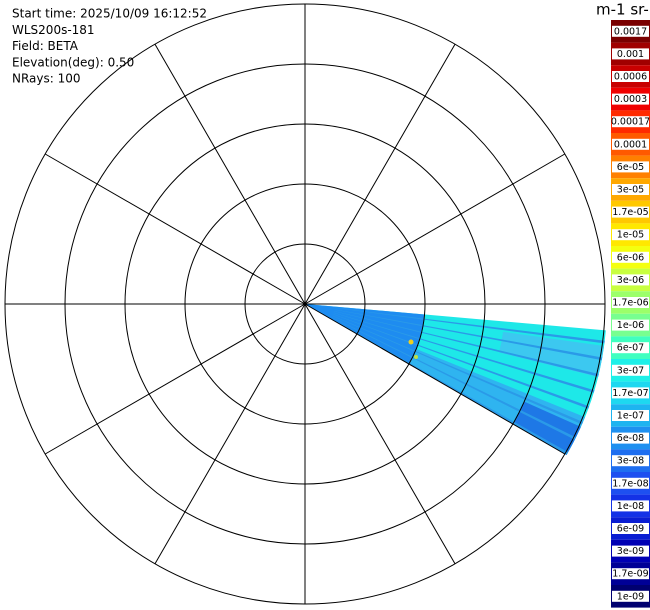 The height and width of the screenshot is (610, 650). I want to click on colorbar-title: m-1 sr-1, so click(623, 10).